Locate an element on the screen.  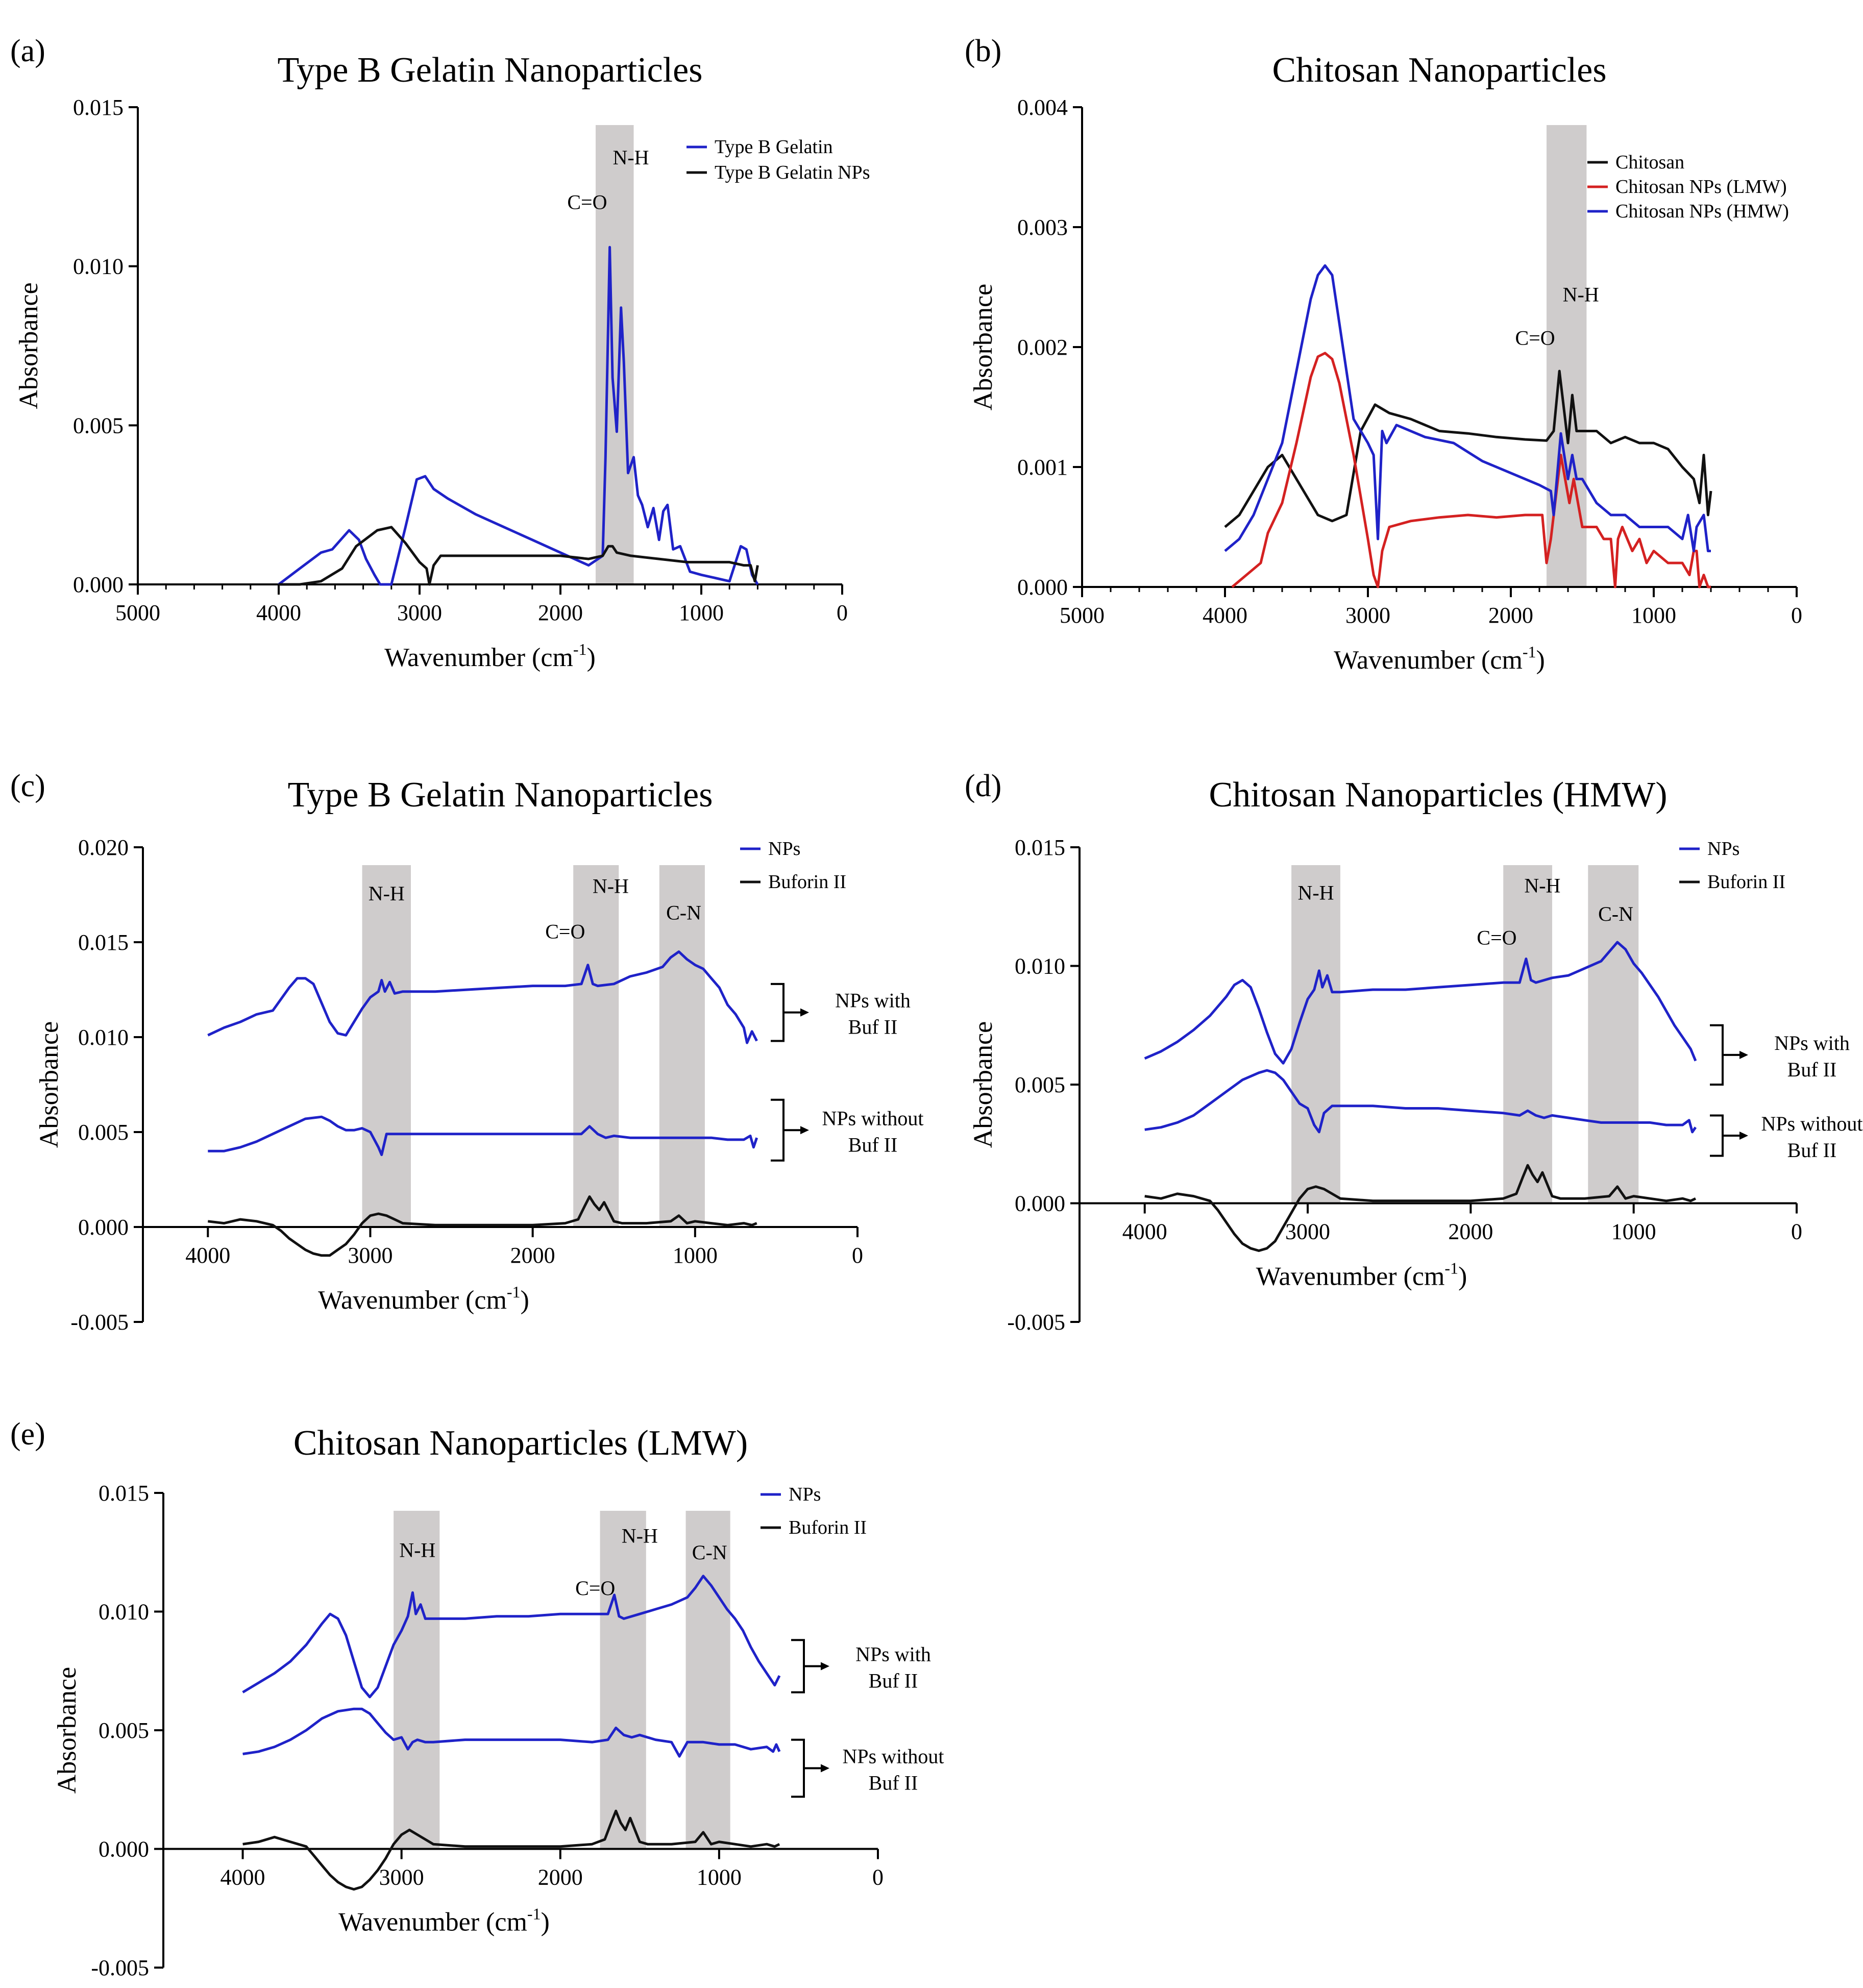
y-tick-label: 0.002 is located at coordinates (1042, 347).